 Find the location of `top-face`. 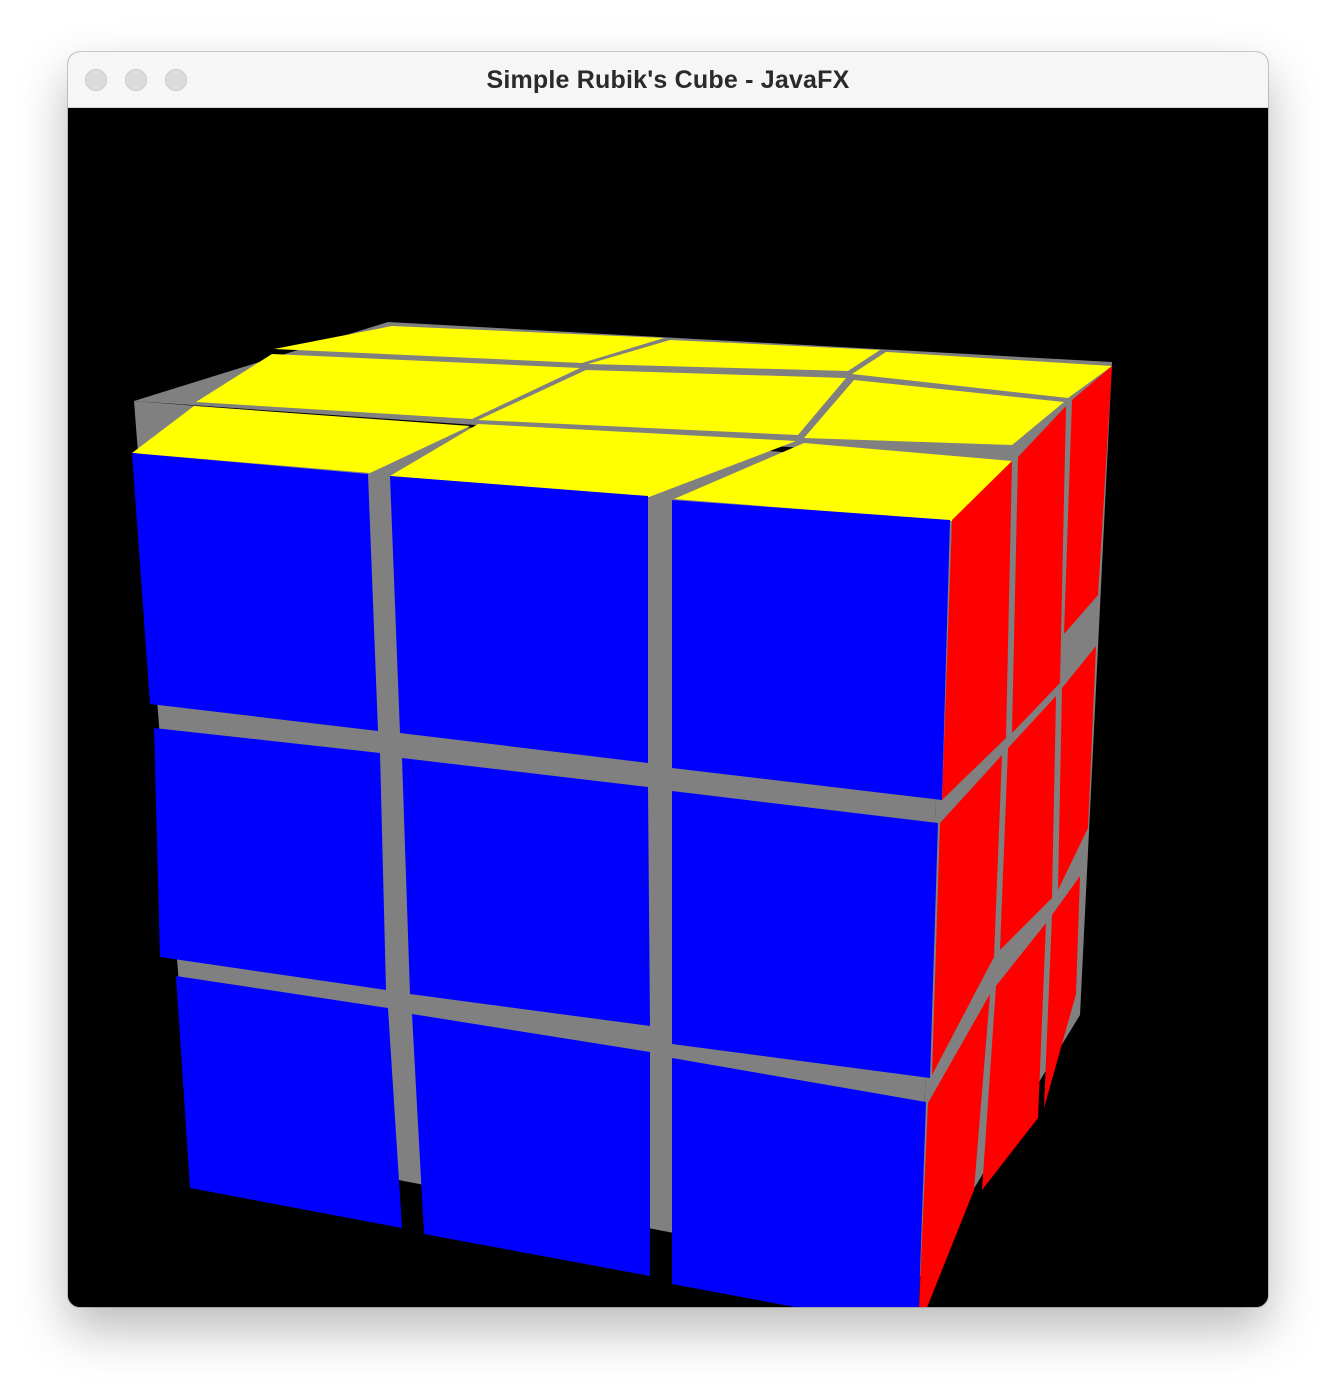

top-face is located at coordinates (622, 423).